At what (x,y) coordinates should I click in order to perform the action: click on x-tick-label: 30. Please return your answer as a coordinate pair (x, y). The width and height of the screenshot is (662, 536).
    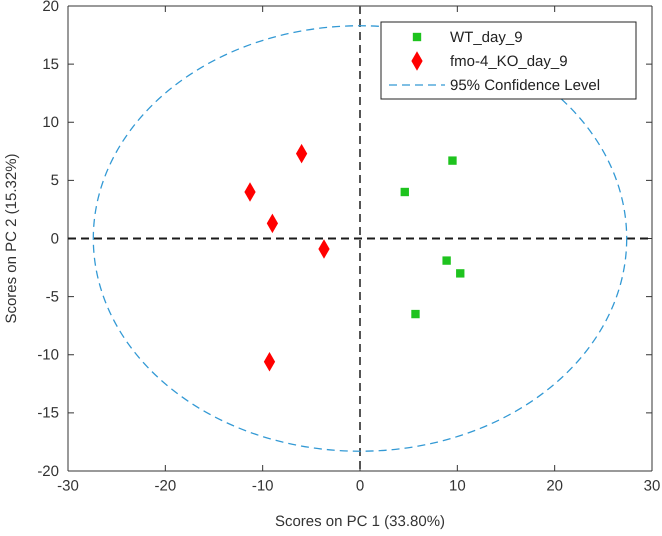
    Looking at the image, I should click on (652, 486).